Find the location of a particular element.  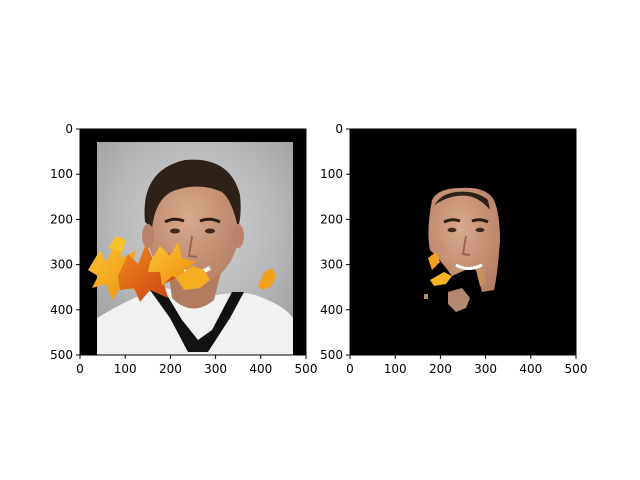

shirt is located at coordinates (195, 321).